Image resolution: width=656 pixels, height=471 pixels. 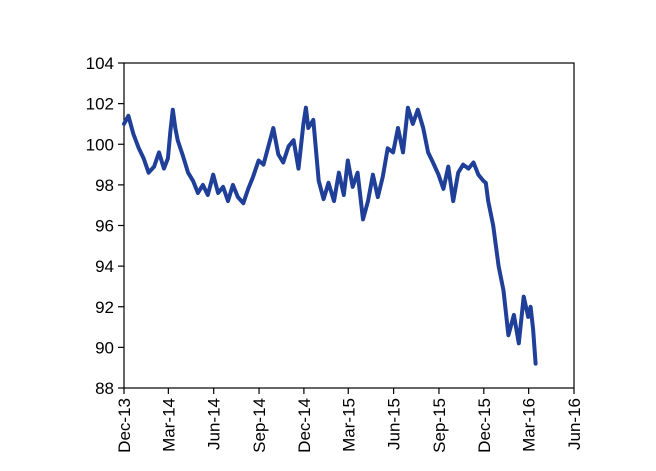 What do you see at coordinates (304, 425) in the screenshot?
I see `x-tick-label: Dec-14` at bounding box center [304, 425].